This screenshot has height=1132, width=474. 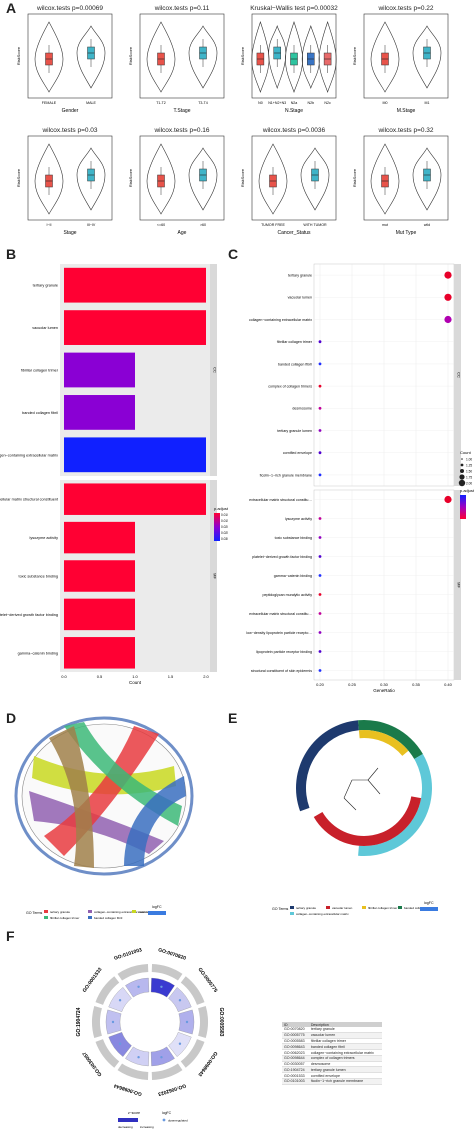 What do you see at coordinates (384, 690) in the screenshot?
I see `x-axis-title: GeneRatio` at bounding box center [384, 690].